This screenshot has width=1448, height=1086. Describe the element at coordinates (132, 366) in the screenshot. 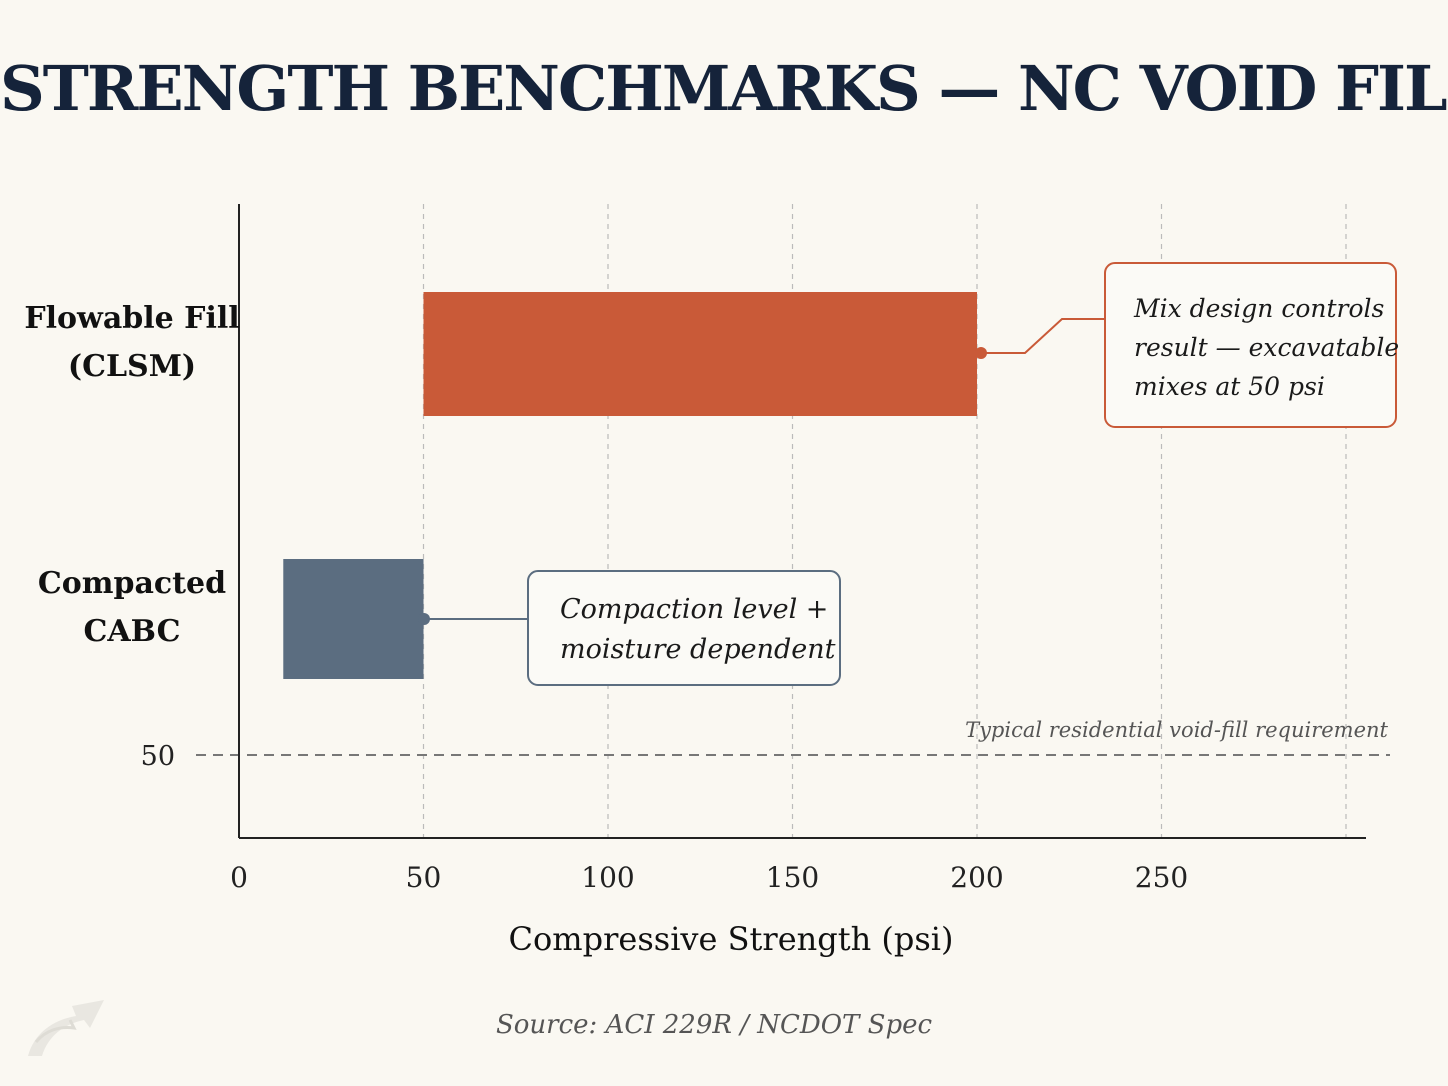

I see `y-category-label-line: (CLSM)` at that location.